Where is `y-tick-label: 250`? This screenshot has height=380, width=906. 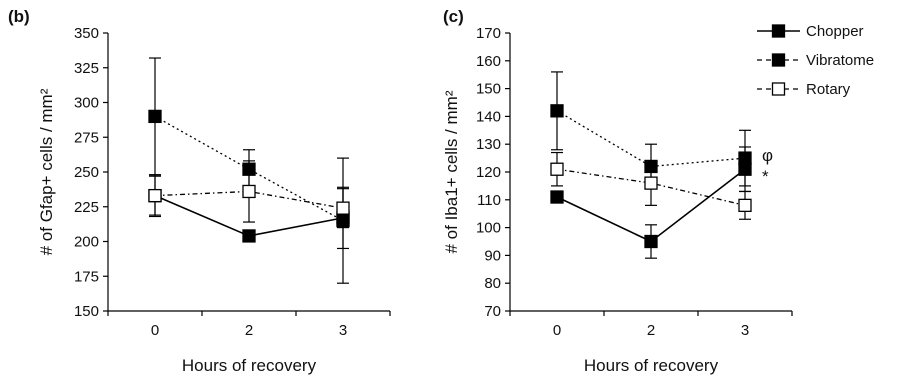
y-tick-label: 250 is located at coordinates (86, 172).